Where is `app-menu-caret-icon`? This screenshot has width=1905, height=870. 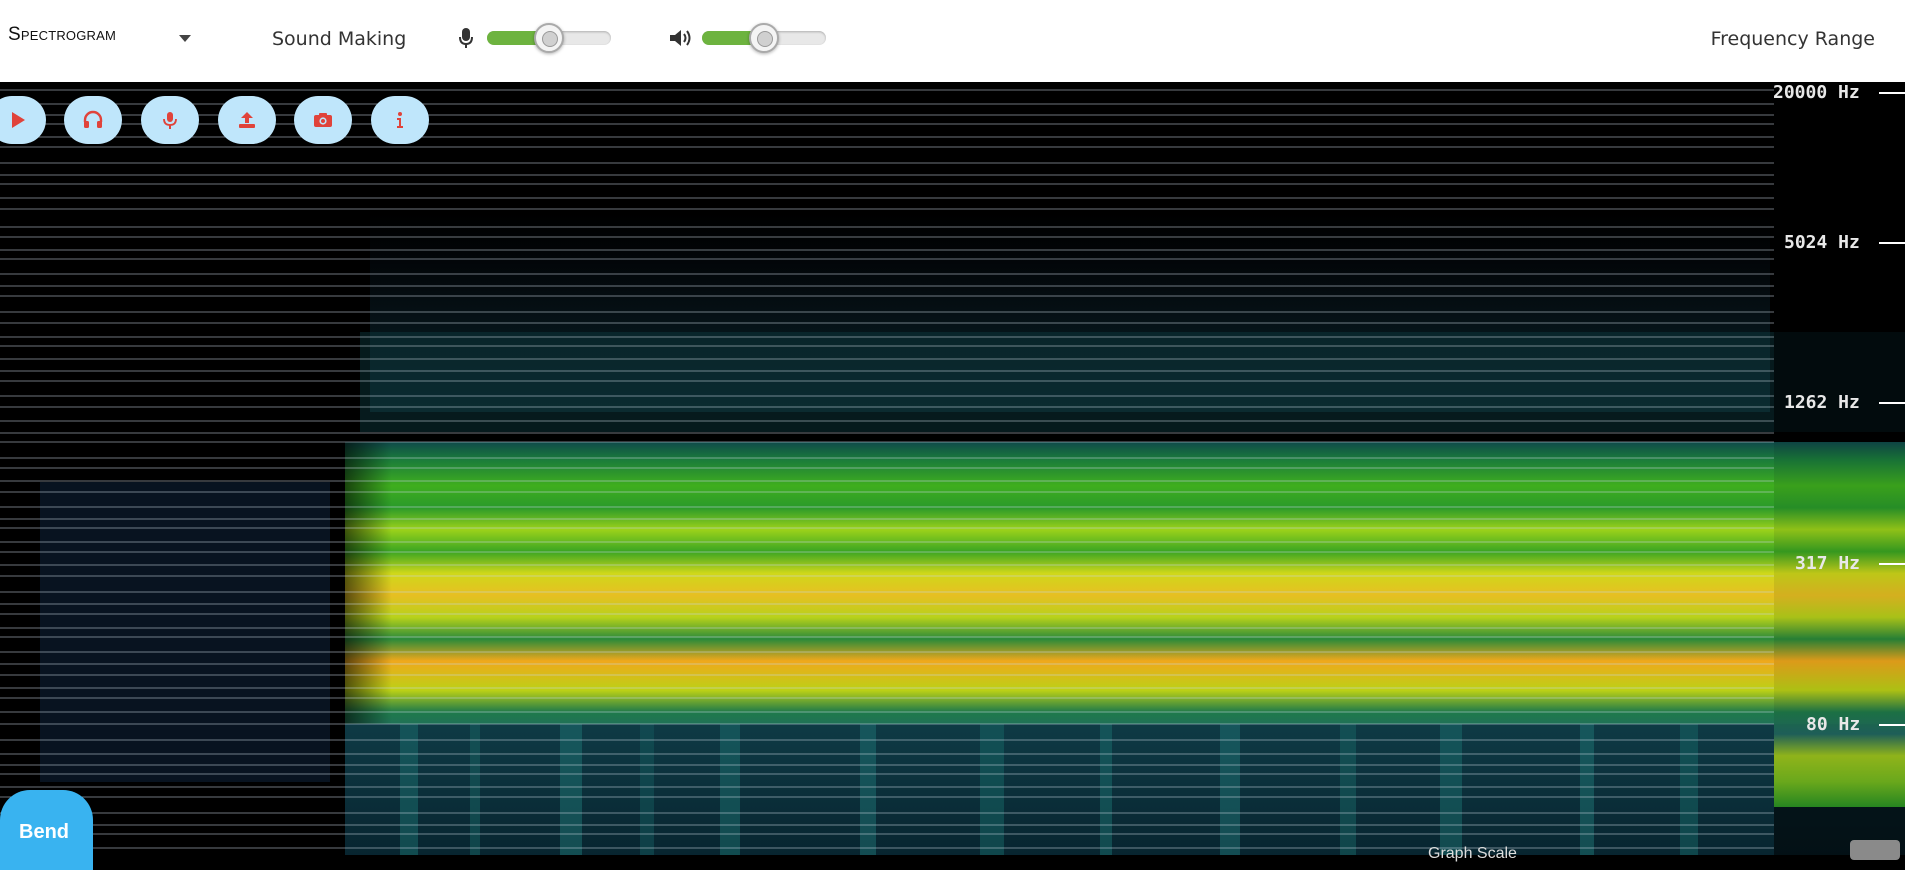
app-menu-caret-icon is located at coordinates (185, 38).